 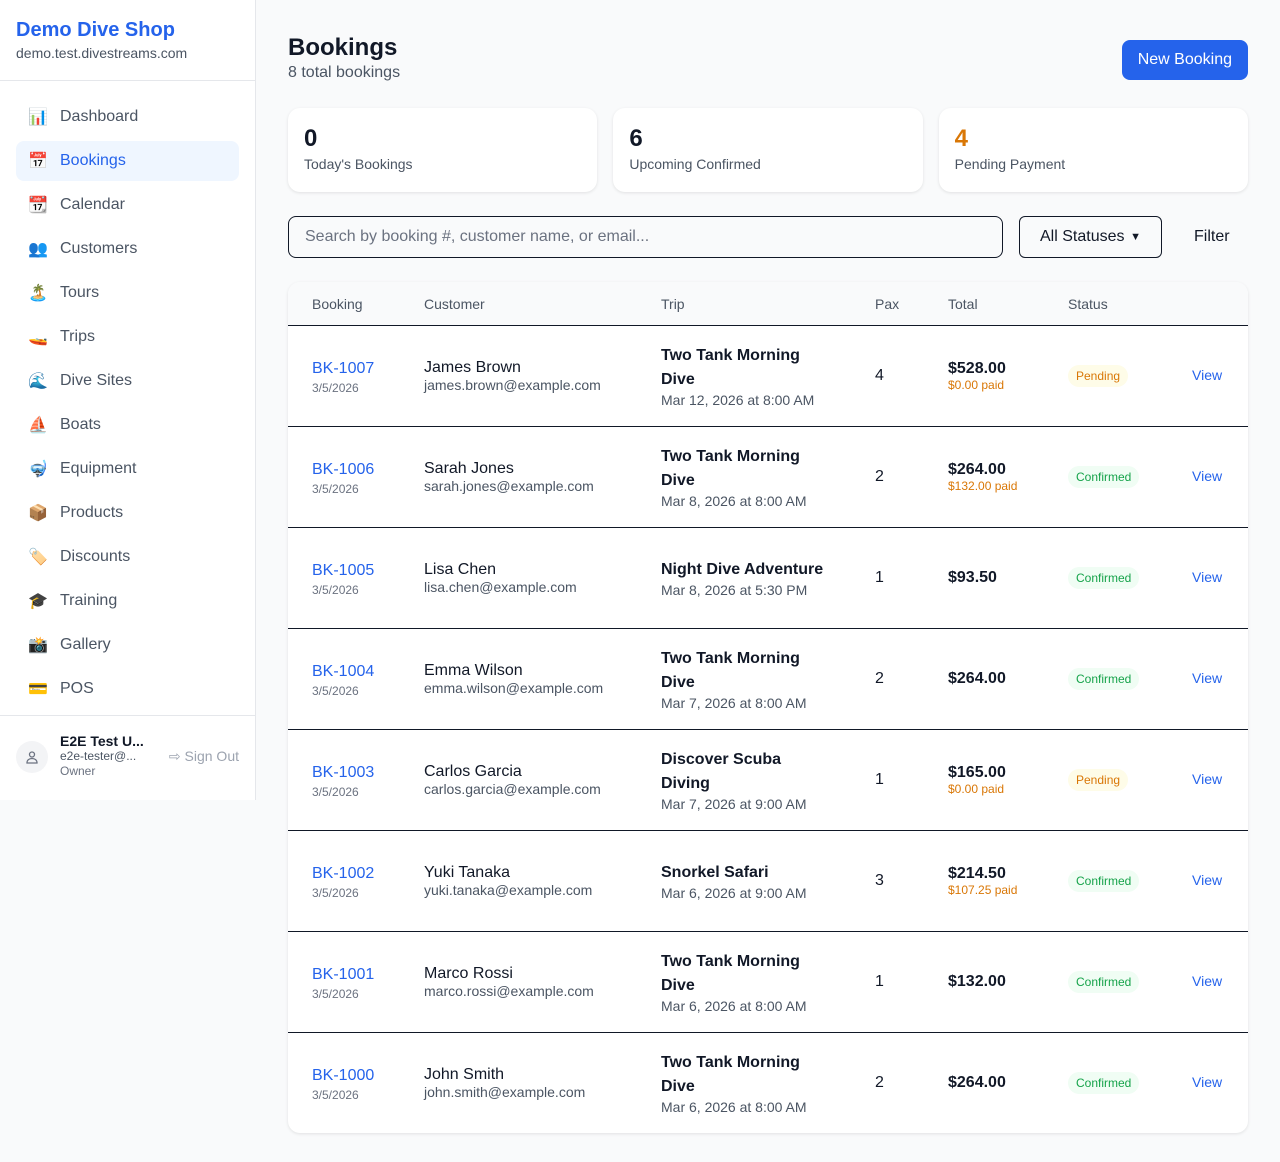 I want to click on sidebar-item-dive-sites: 🌊 Dive Sites, so click(x=127, y=381).